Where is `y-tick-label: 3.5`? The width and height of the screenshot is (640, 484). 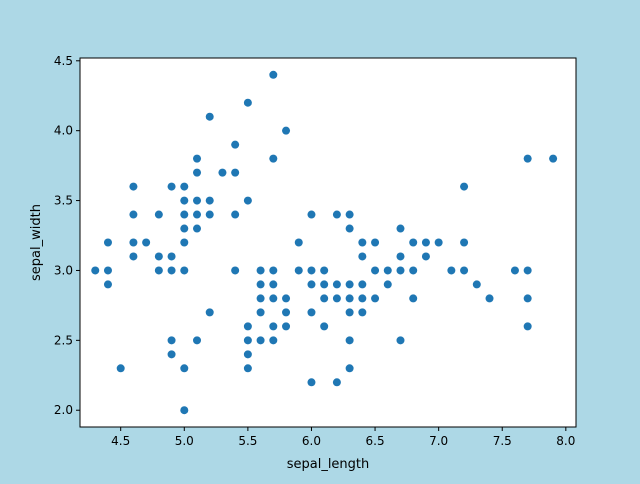
y-tick-label: 3.5 is located at coordinates (63, 201).